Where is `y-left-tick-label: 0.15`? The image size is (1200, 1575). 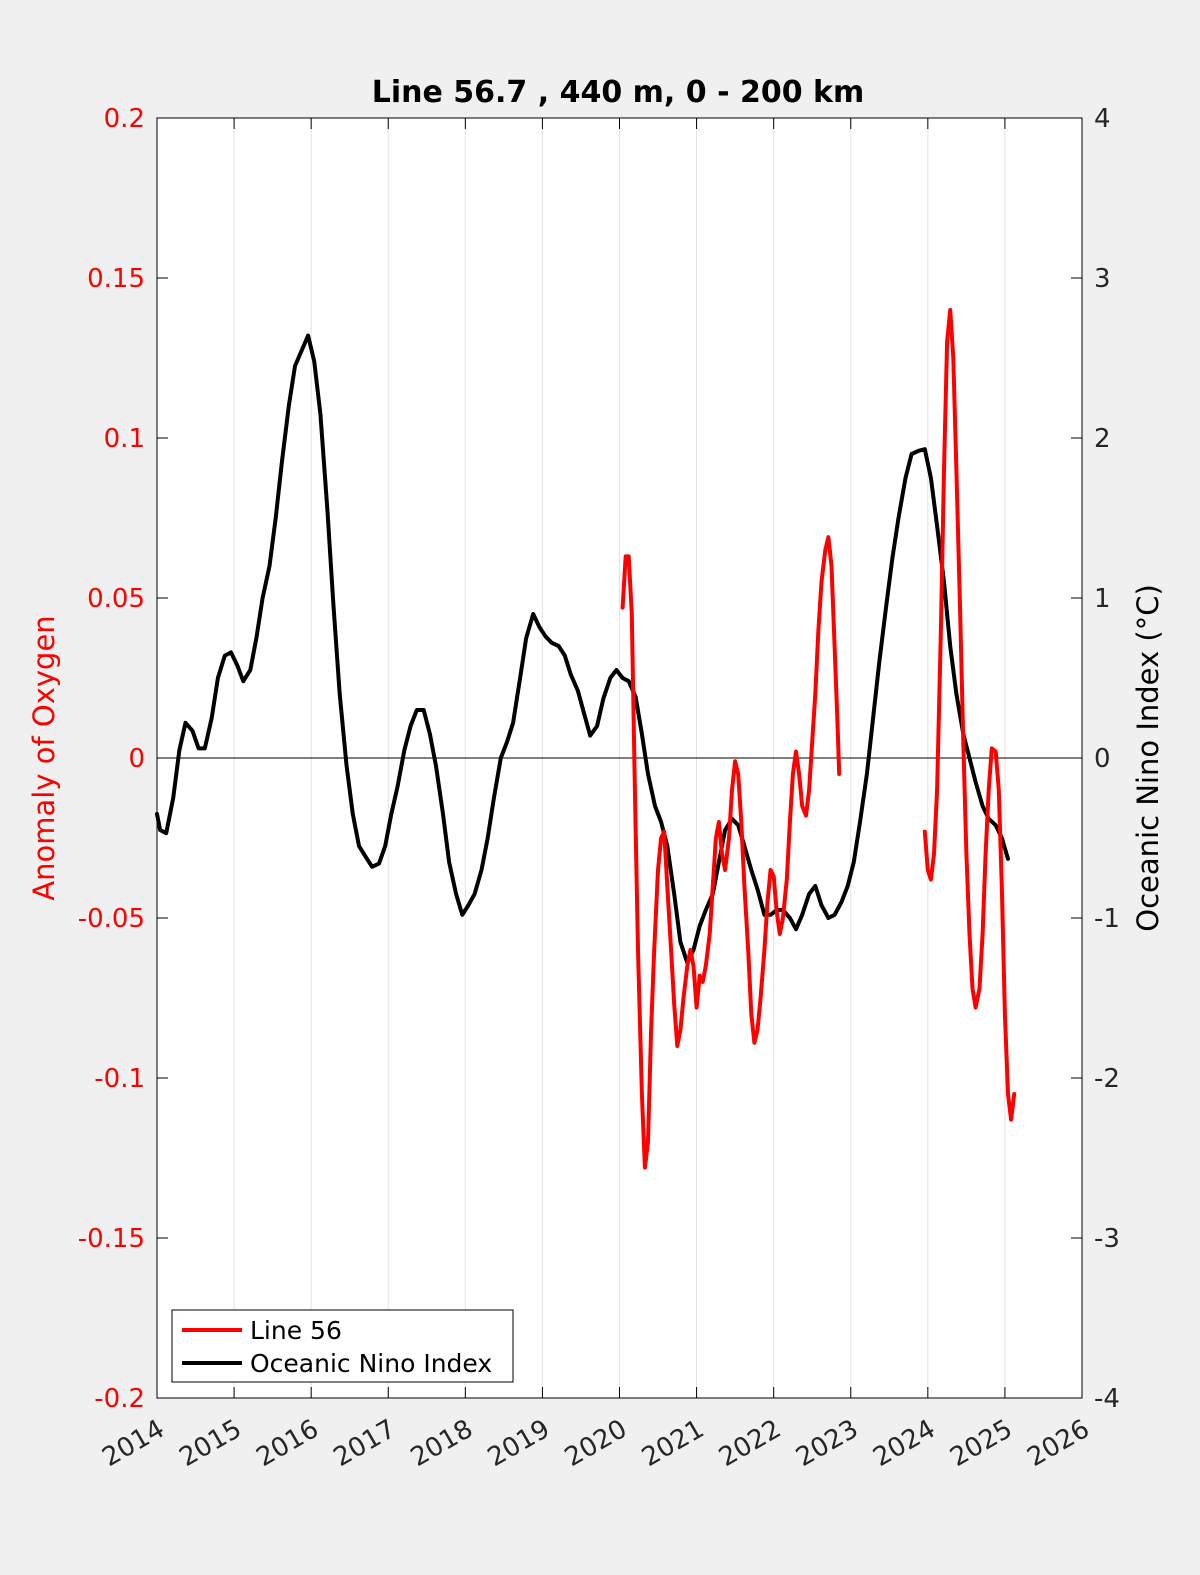 y-left-tick-label: 0.15 is located at coordinates (116, 279).